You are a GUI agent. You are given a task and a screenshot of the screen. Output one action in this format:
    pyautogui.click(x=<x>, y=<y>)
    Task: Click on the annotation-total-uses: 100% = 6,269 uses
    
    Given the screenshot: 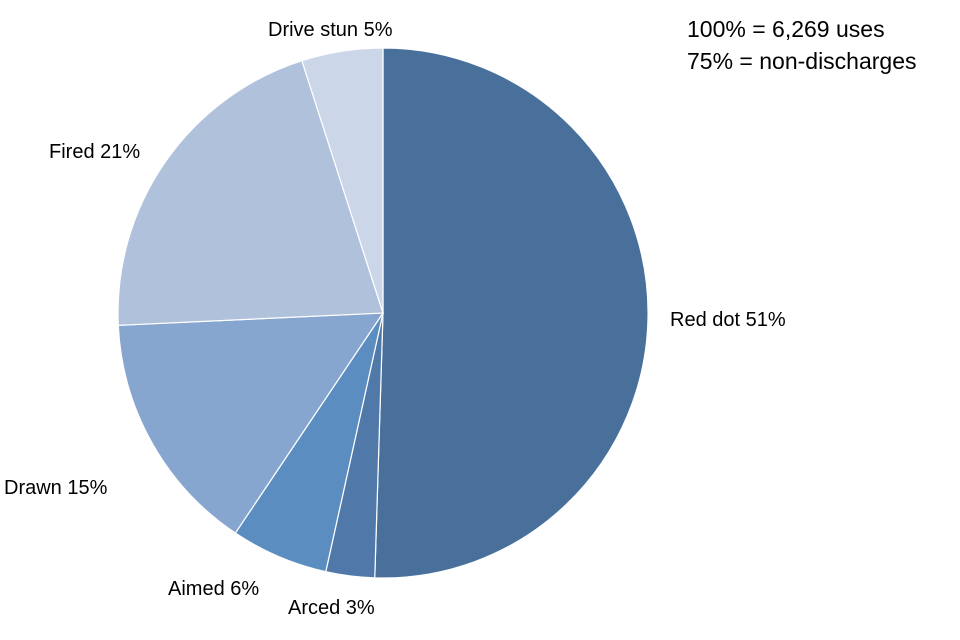 What is the action you would take?
    pyautogui.click(x=786, y=29)
    